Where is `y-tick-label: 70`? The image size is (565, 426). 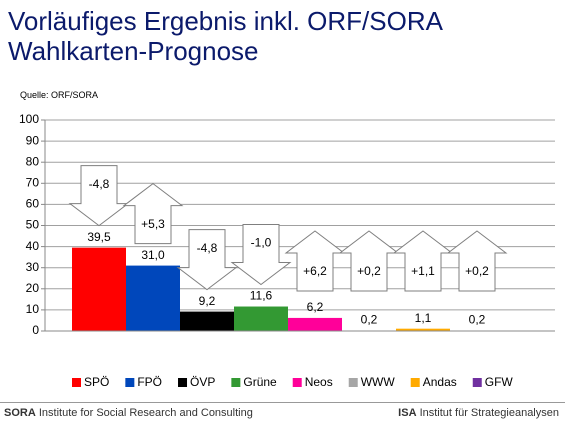
y-tick-label: 70 is located at coordinates (33, 182).